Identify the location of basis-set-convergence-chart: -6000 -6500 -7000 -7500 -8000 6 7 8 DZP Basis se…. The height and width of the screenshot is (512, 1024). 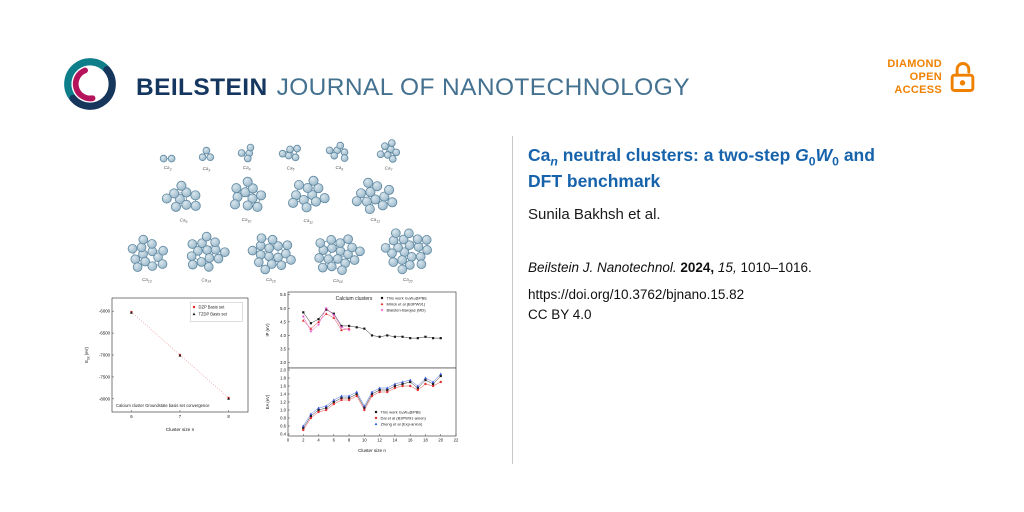
(166, 364).